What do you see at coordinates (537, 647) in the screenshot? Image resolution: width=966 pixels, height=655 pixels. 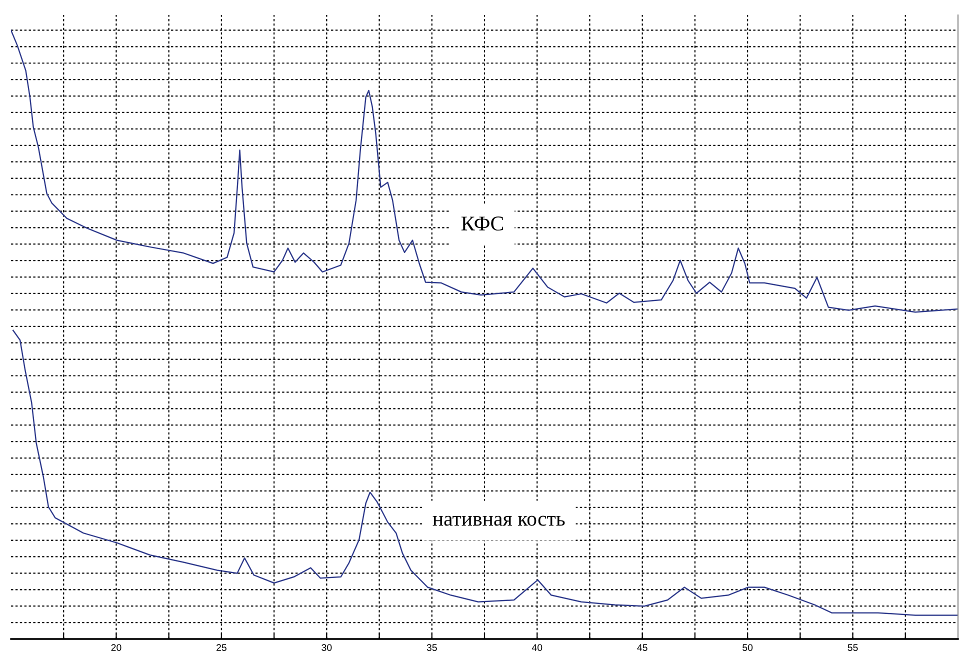 I see `x-tick-label: 40` at bounding box center [537, 647].